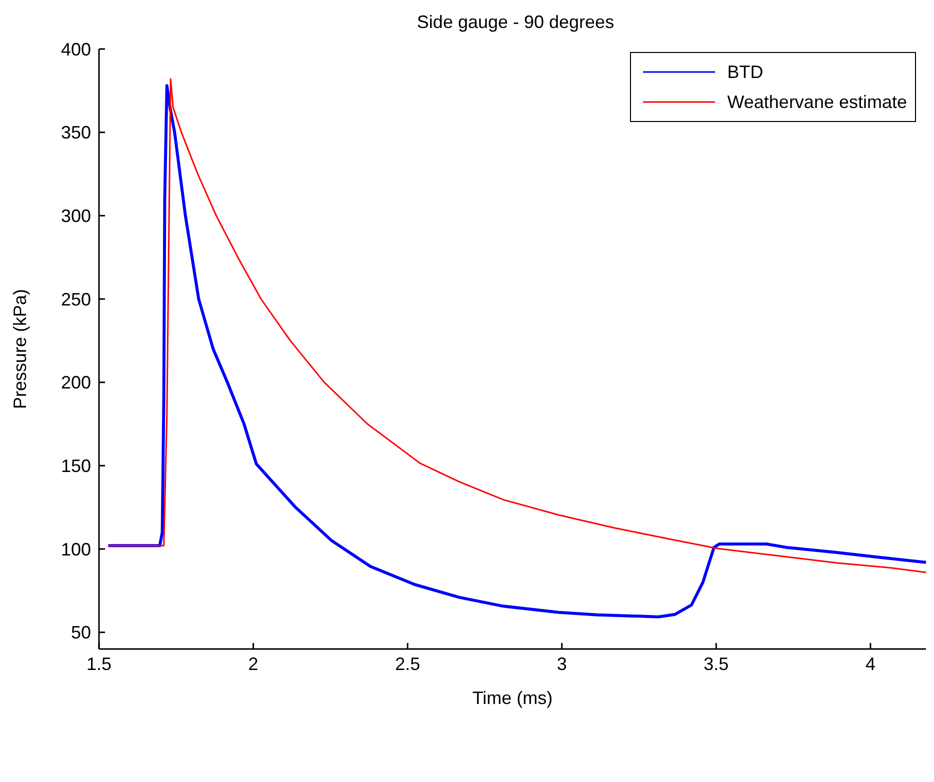 The image size is (934, 782). I want to click on chart-title: Side gauge - 90 degrees, so click(516, 22).